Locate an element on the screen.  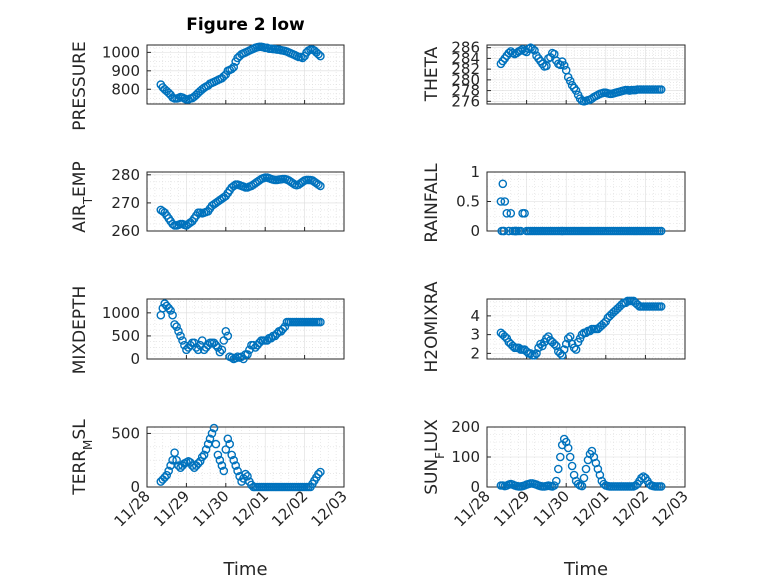
y-tick-label: 282 is located at coordinates (465, 69).